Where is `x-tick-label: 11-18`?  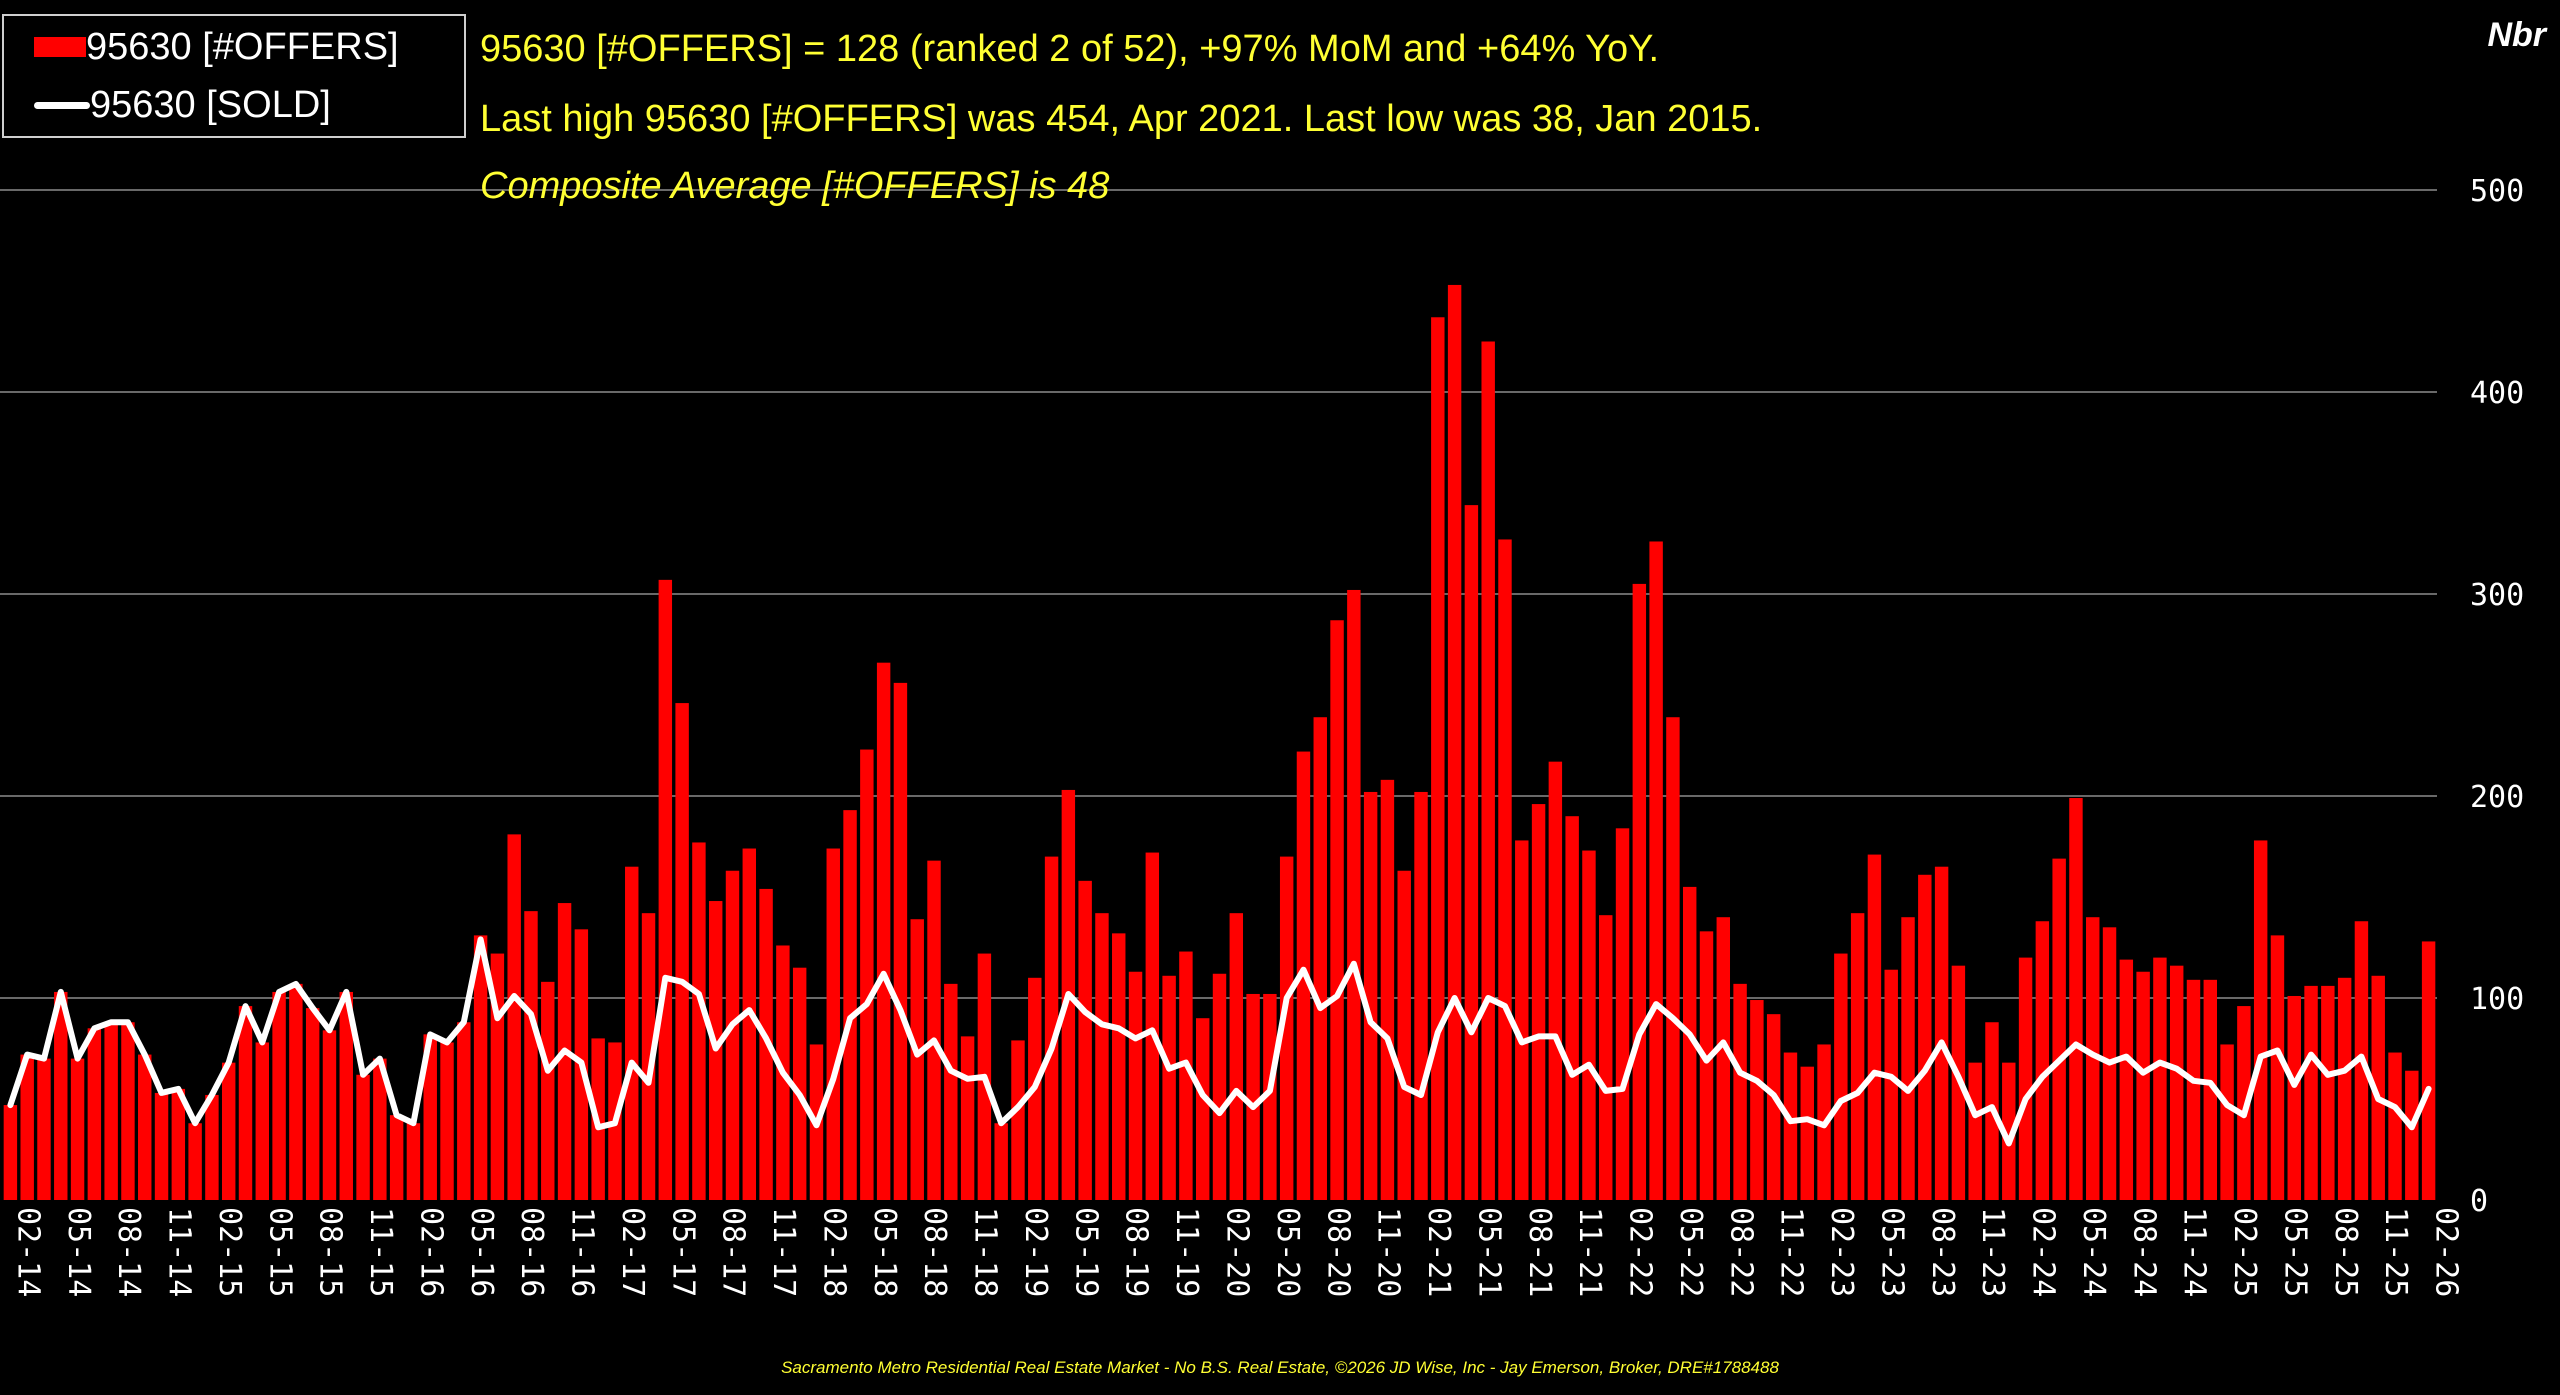 x-tick-label: 11-18 is located at coordinates (985, 1252).